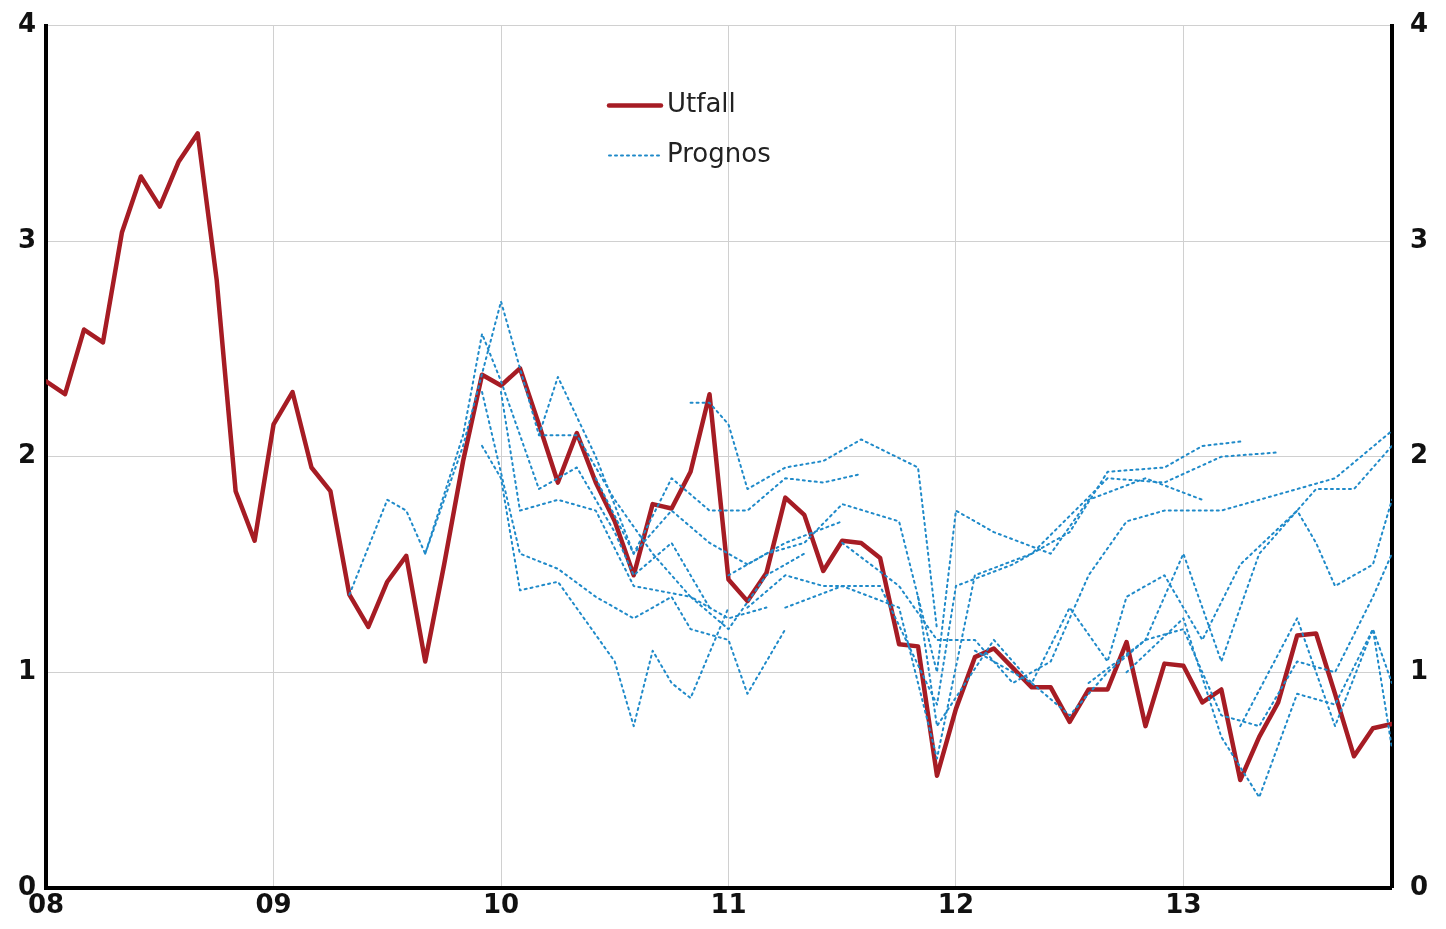 The height and width of the screenshot is (929, 1446). What do you see at coordinates (701, 103) in the screenshot?
I see `legend-label: Utfall` at bounding box center [701, 103].